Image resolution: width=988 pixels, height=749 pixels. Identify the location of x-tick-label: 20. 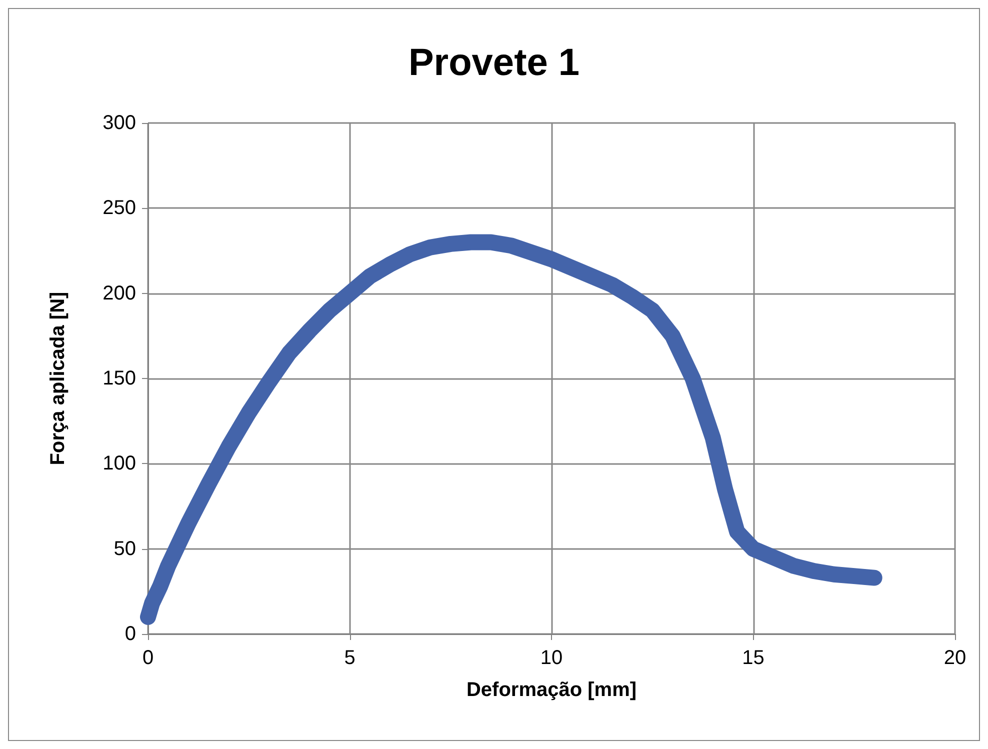
(955, 658).